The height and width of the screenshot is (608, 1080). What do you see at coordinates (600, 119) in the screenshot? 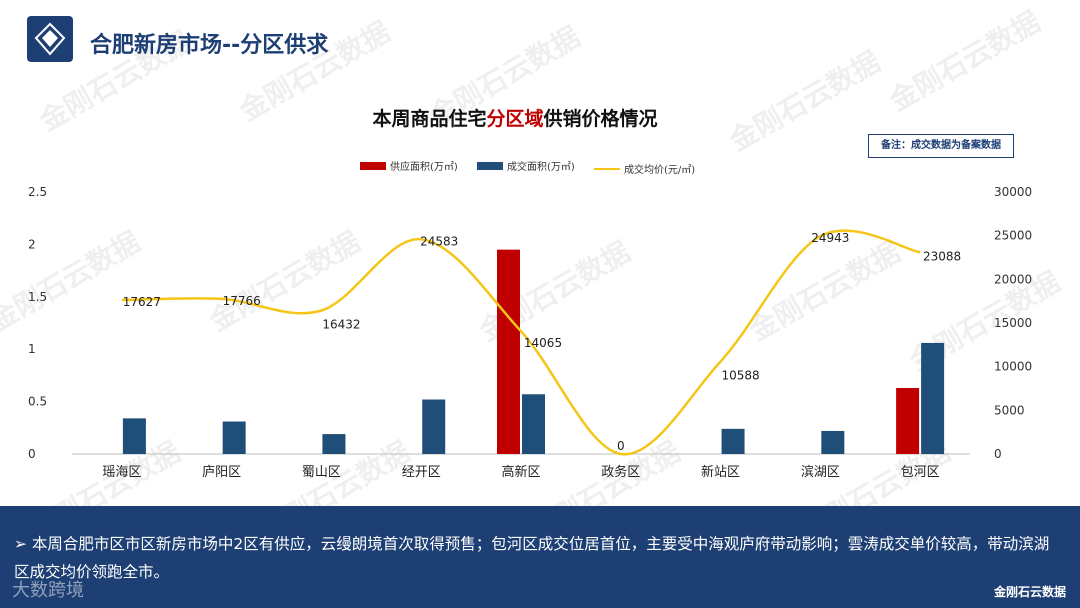
I see `chart-title-part: 供销价格情况` at bounding box center [600, 119].